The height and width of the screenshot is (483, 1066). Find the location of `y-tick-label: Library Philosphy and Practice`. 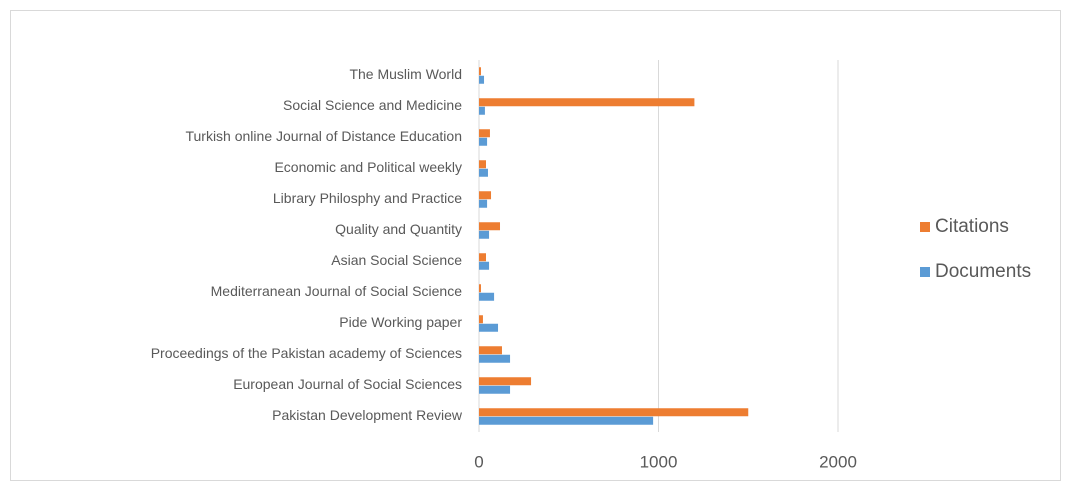

y-tick-label: Library Philosphy and Practice is located at coordinates (367, 198).